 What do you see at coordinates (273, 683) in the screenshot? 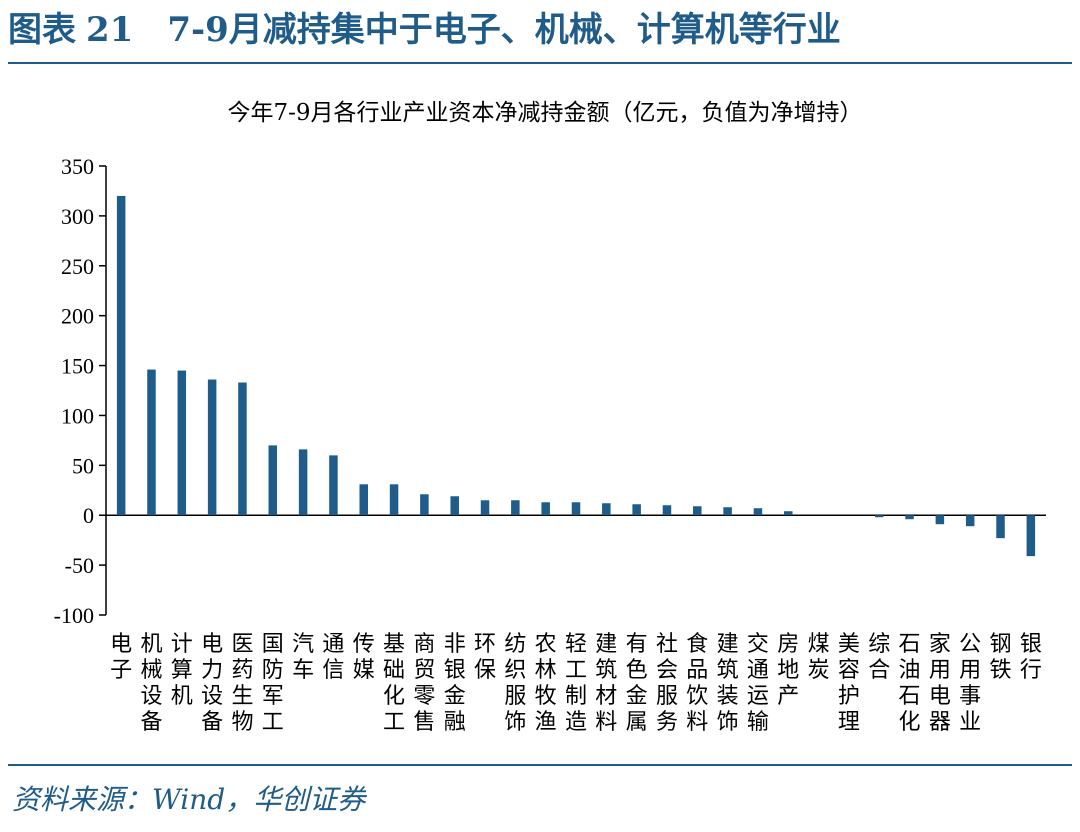
I see `category-label: 国防军工` at bounding box center [273, 683].